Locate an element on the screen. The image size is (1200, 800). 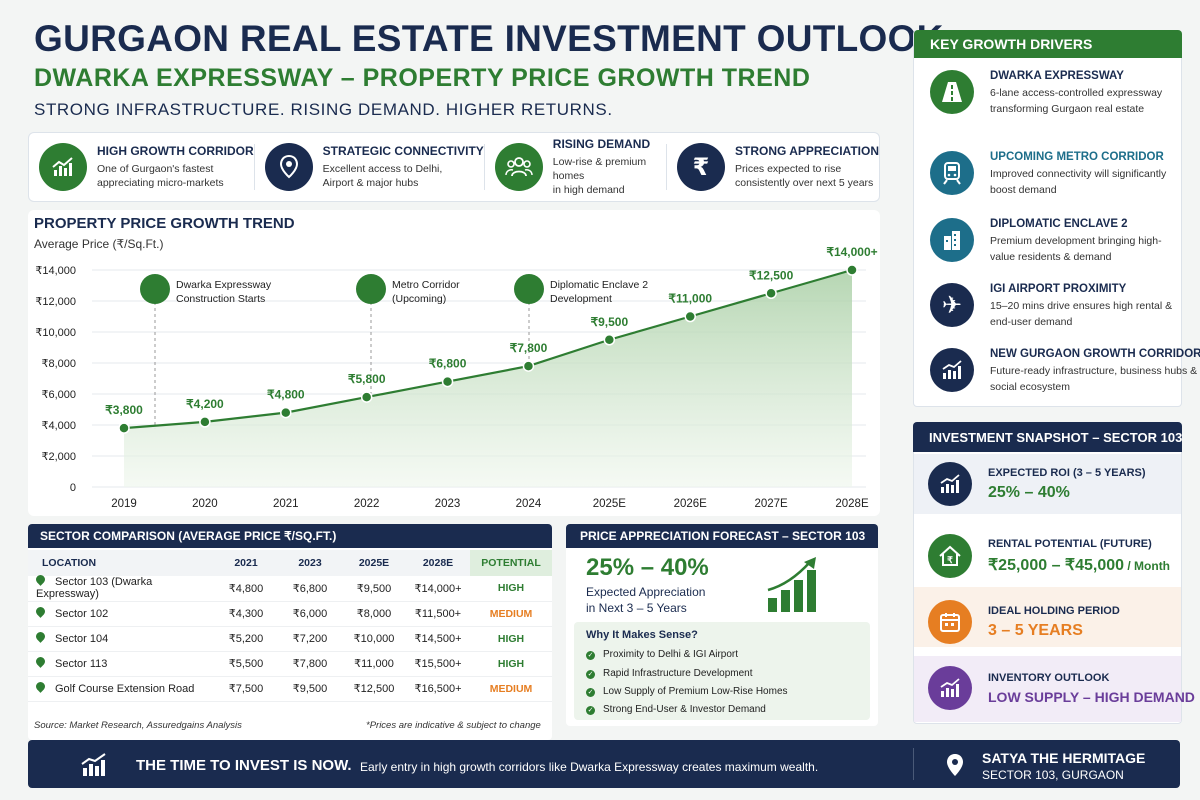
location-name: Sector 103 (Dwarka Expressway) is located at coordinates (94, 588).